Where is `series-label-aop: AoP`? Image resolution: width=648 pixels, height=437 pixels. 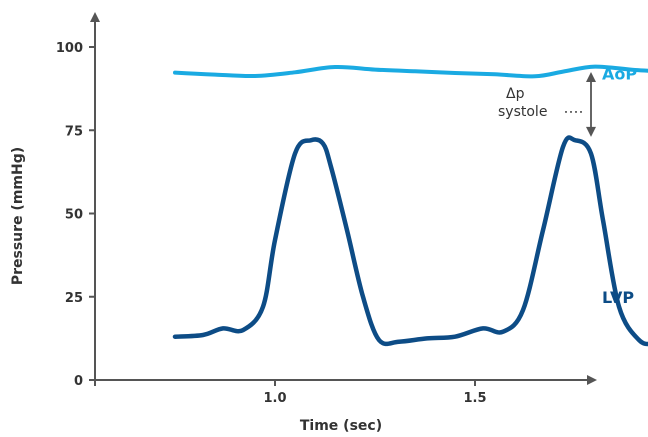
series-label-aop: AoP is located at coordinates (619, 74).